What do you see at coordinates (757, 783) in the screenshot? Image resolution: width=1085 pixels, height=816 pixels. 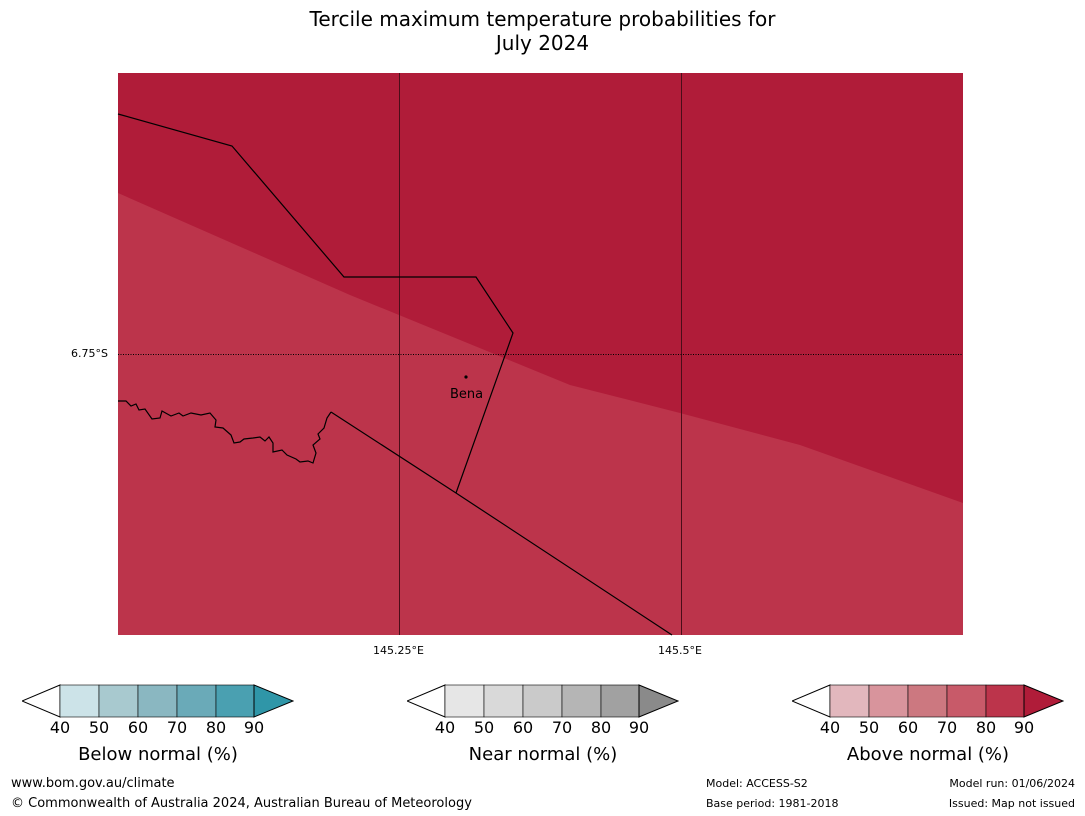 I see `footer-model: Model: ACCESS-S2` at bounding box center [757, 783].